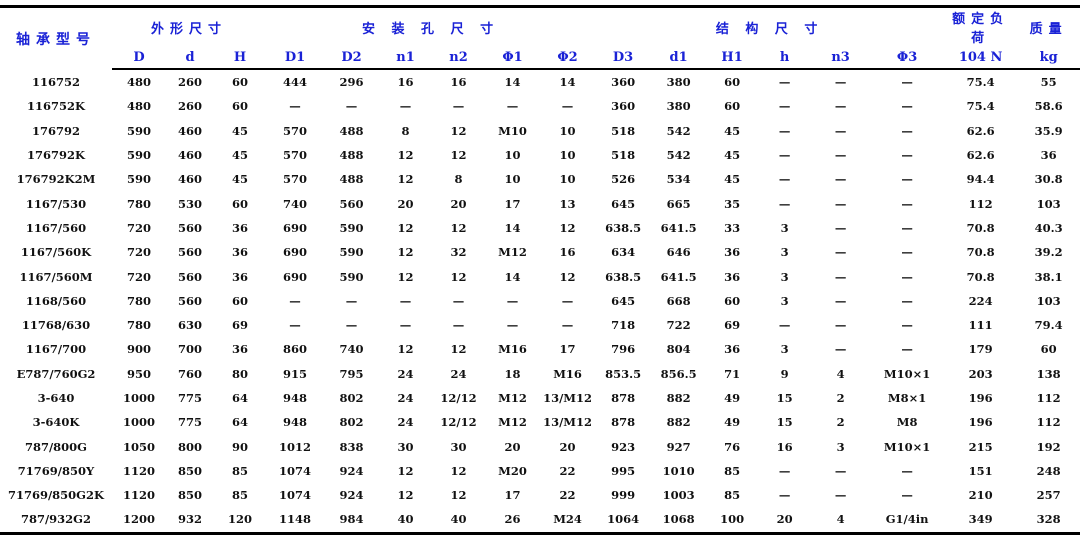 Image resolution: width=1087 pixels, height=535 pixels. What do you see at coordinates (623, 179) in the screenshot?
I see `value-cell: 526` at bounding box center [623, 179].